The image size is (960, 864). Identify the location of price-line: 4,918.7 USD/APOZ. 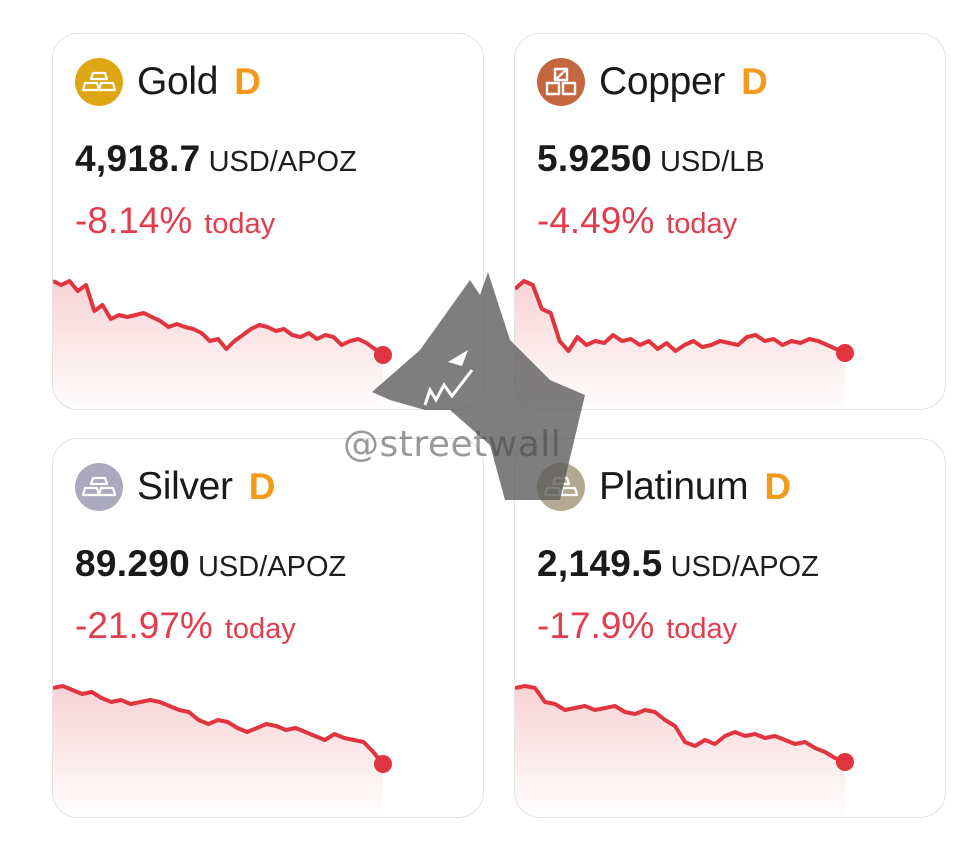
(216, 159).